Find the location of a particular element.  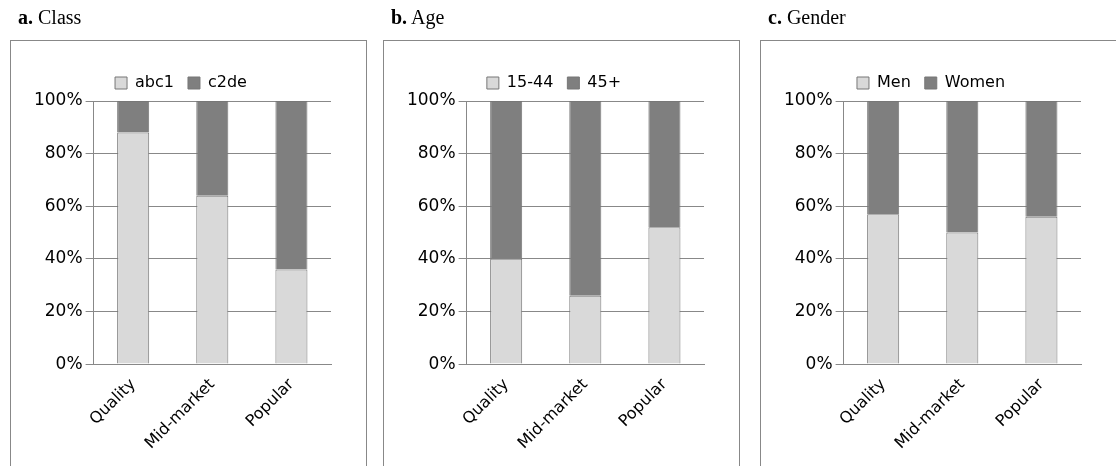

legend-label: Men is located at coordinates (893, 82).